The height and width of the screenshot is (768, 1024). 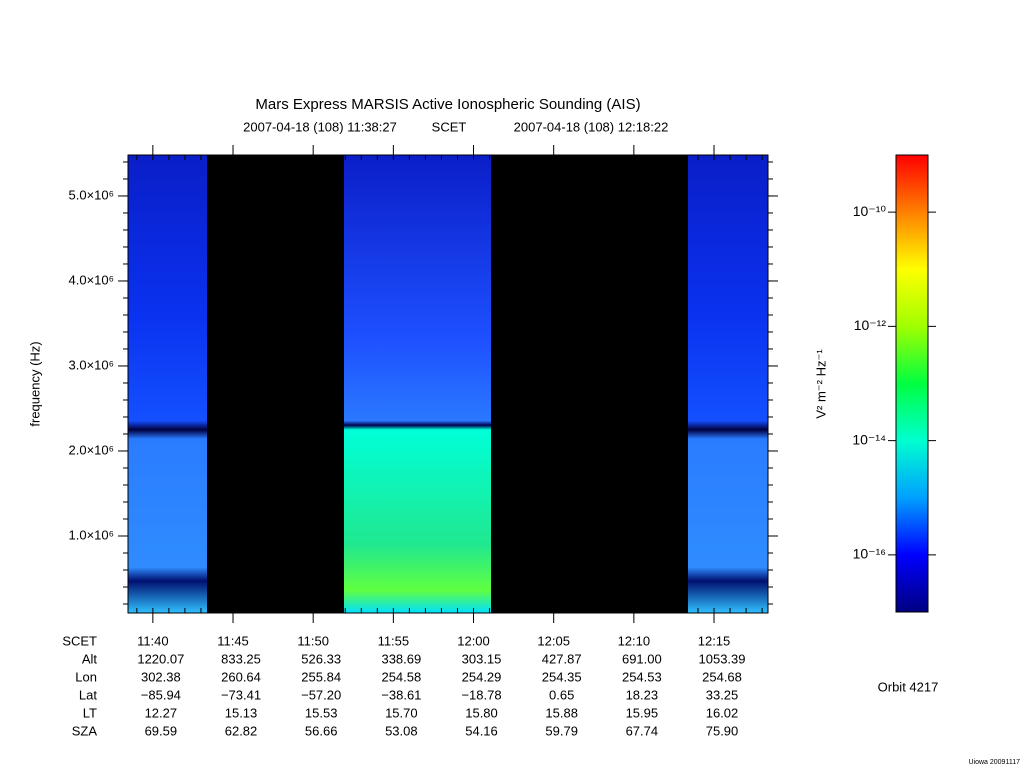 What do you see at coordinates (561, 694) in the screenshot?
I see `table-cell: 0.65` at bounding box center [561, 694].